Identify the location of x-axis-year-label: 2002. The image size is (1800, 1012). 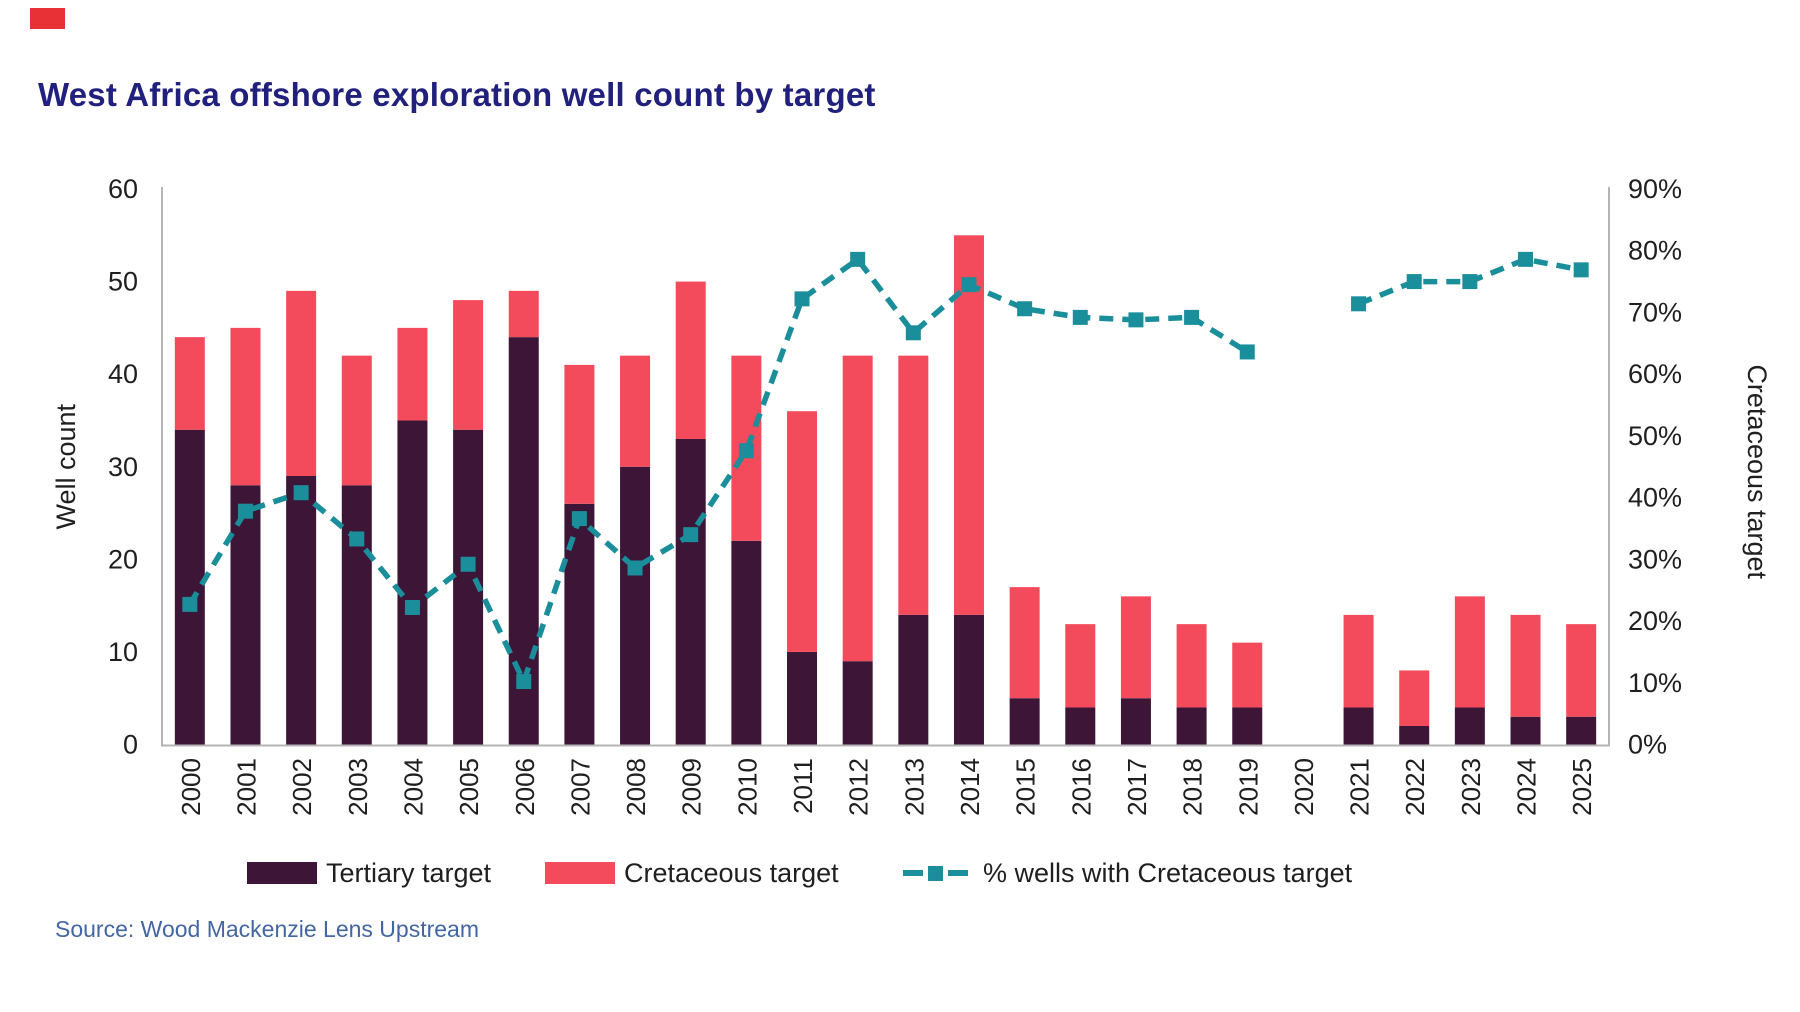
(302, 787).